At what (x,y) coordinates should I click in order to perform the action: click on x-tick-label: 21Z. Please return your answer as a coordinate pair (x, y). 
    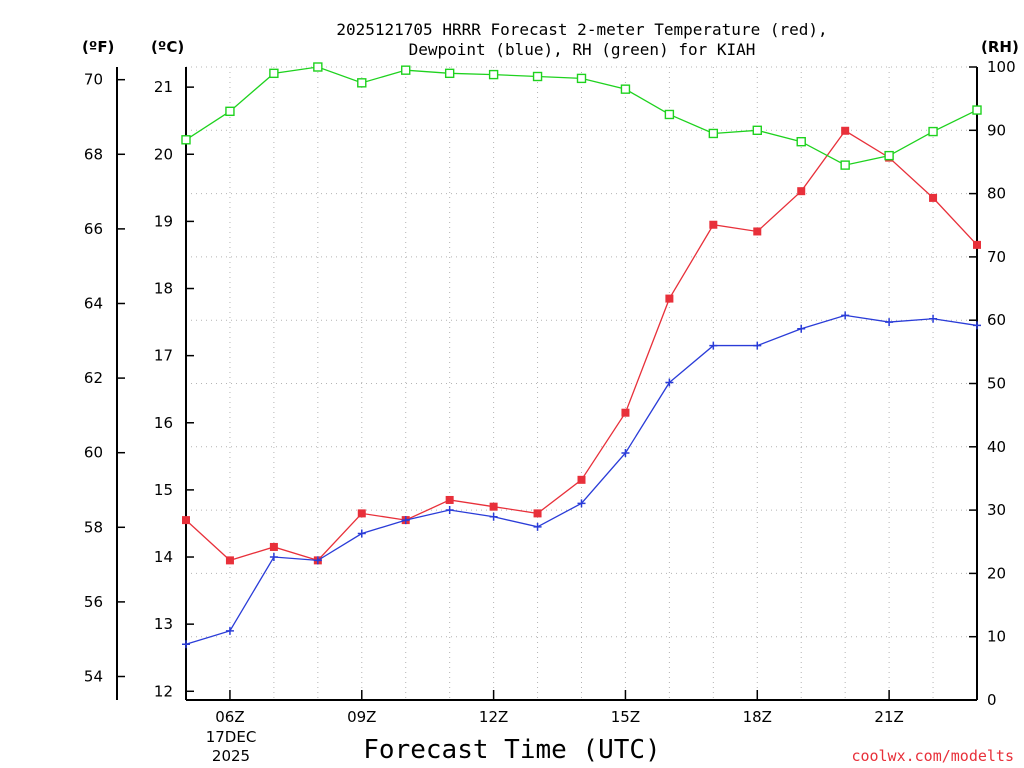
    Looking at the image, I should click on (888, 717).